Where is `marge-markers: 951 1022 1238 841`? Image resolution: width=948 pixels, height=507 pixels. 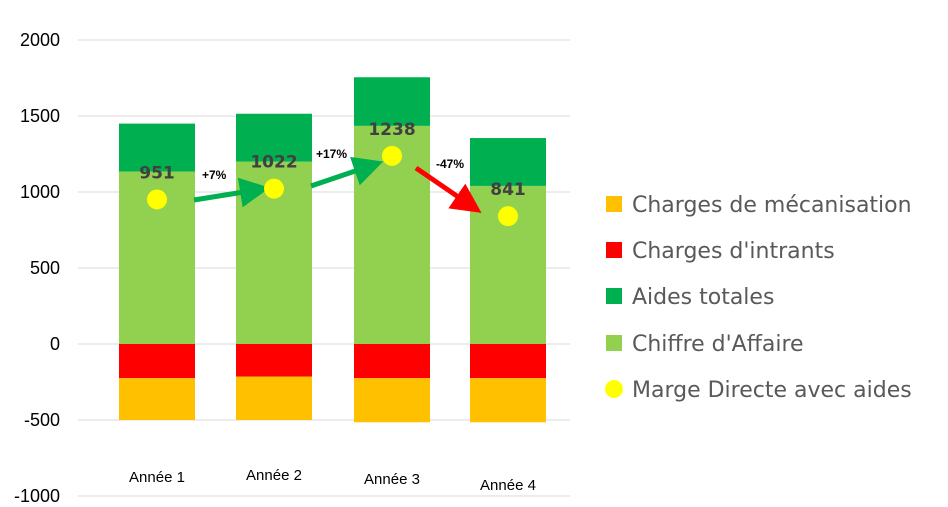
marge-markers: 951 1022 1238 841 is located at coordinates (332, 173).